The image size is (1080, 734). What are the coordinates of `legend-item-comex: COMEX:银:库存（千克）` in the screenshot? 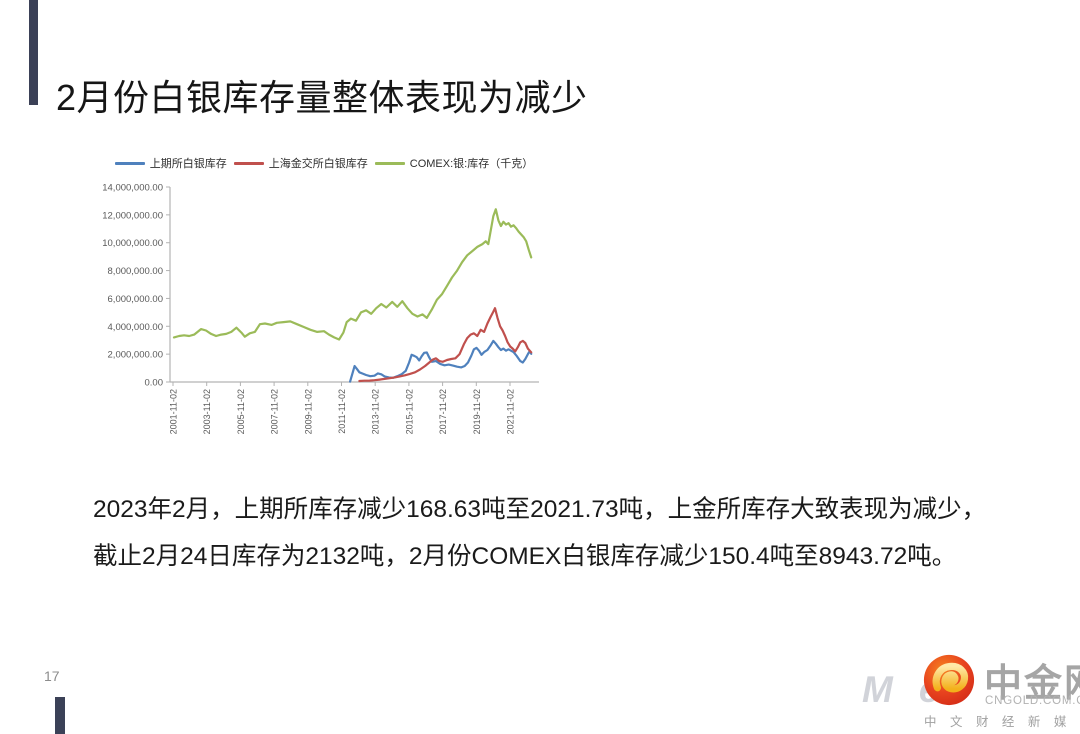 It's located at (454, 163).